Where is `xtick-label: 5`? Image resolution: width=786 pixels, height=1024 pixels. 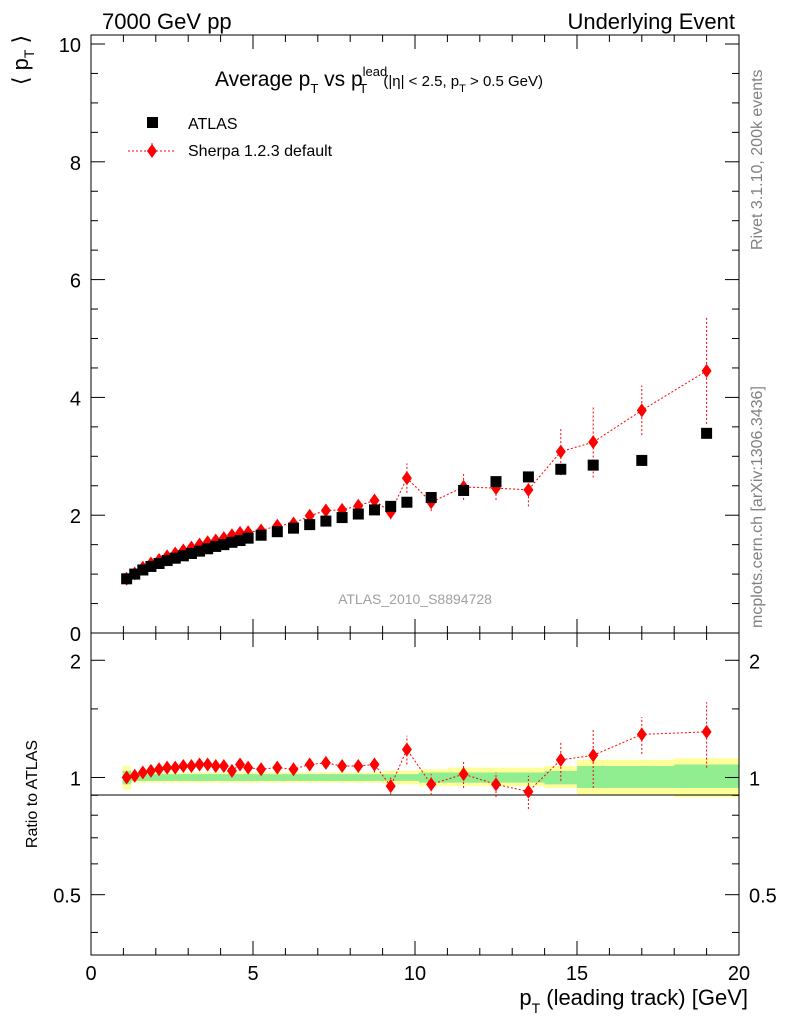
xtick-label: 5 is located at coordinates (252, 974).